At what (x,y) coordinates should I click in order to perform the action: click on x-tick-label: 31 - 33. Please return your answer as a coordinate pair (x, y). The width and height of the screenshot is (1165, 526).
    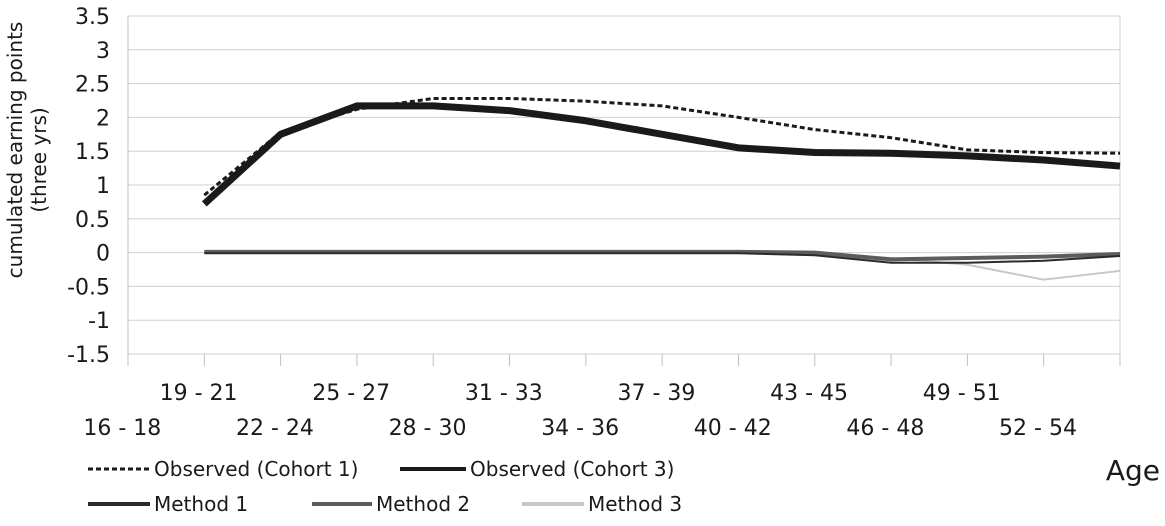
    Looking at the image, I should click on (504, 393).